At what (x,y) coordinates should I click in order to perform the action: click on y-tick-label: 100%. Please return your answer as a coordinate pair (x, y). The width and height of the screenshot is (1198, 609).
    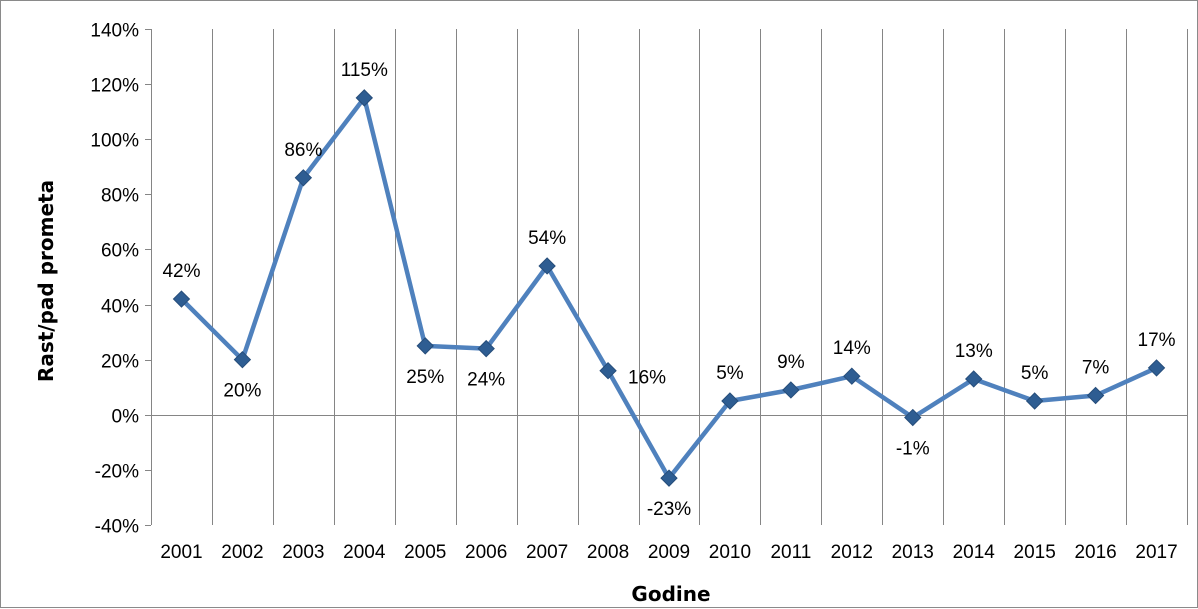
    Looking at the image, I should click on (114, 141).